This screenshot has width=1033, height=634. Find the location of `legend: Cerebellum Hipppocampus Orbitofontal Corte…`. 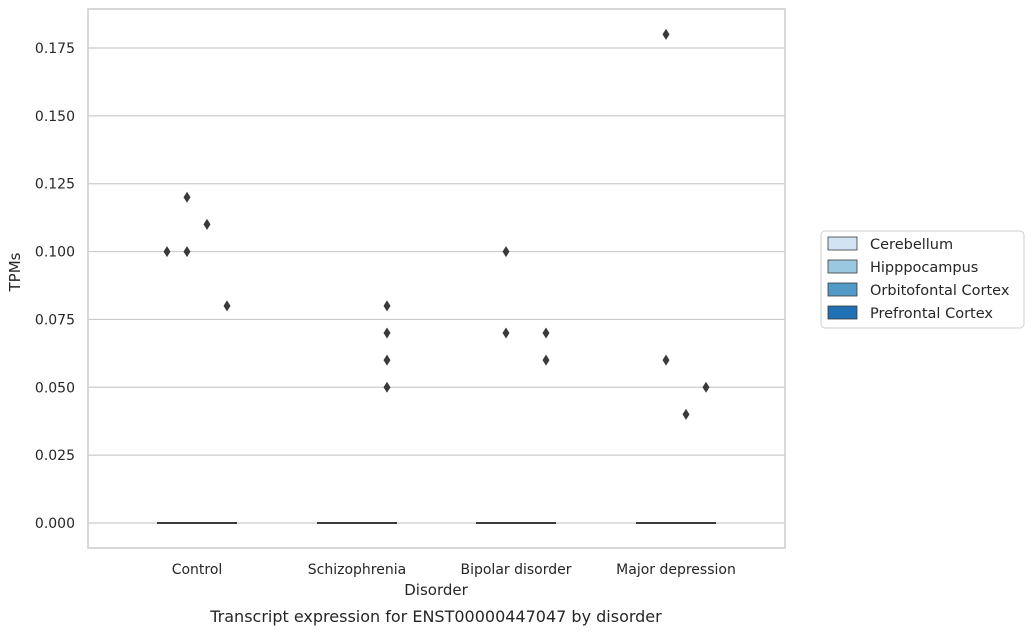

legend: Cerebellum Hipppocampus Orbitofontal Corte… is located at coordinates (922, 279).